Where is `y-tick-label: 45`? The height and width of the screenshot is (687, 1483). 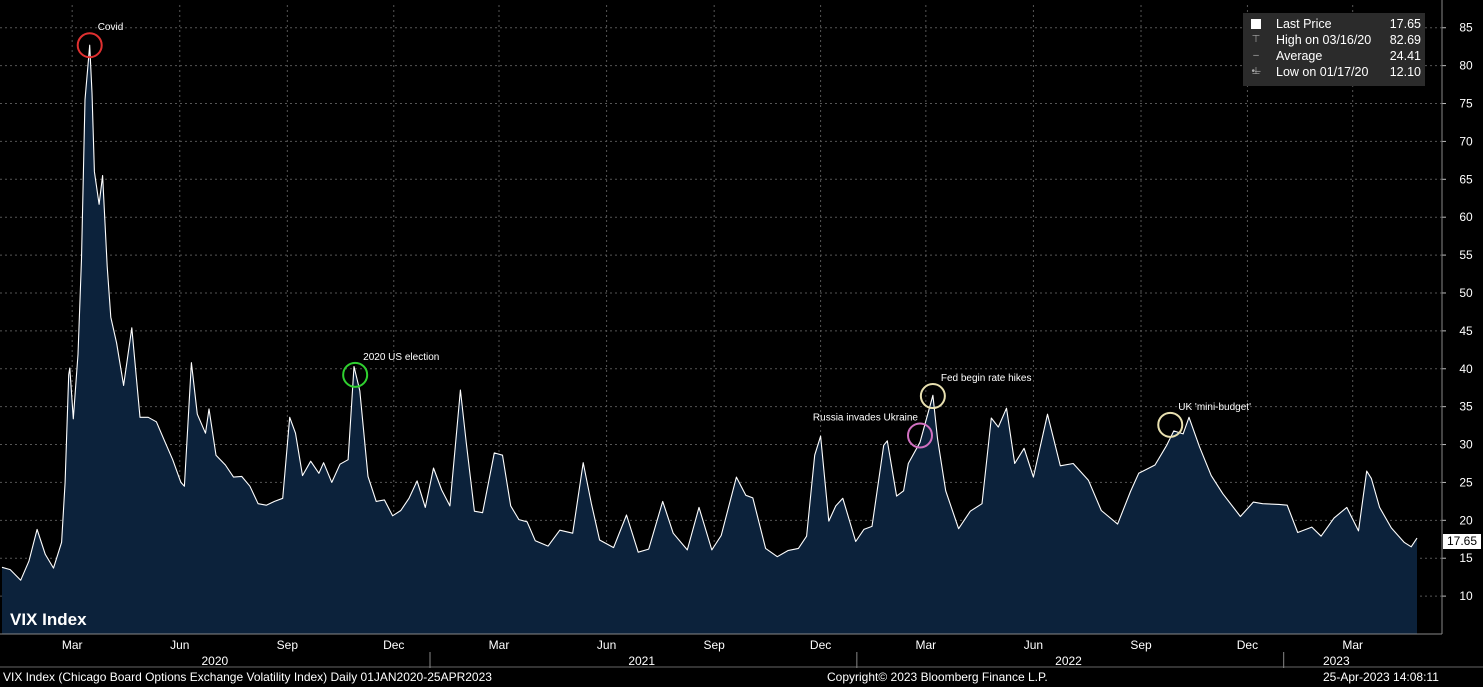
y-tick-label: 45 is located at coordinates (1466, 331).